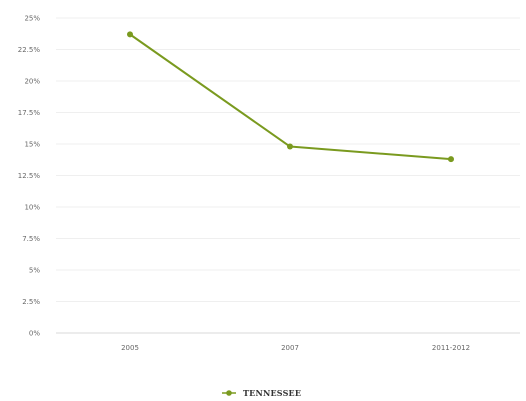 The width and height of the screenshot is (526, 401). I want to click on x-tick-label: 2011-2012, so click(451, 348).